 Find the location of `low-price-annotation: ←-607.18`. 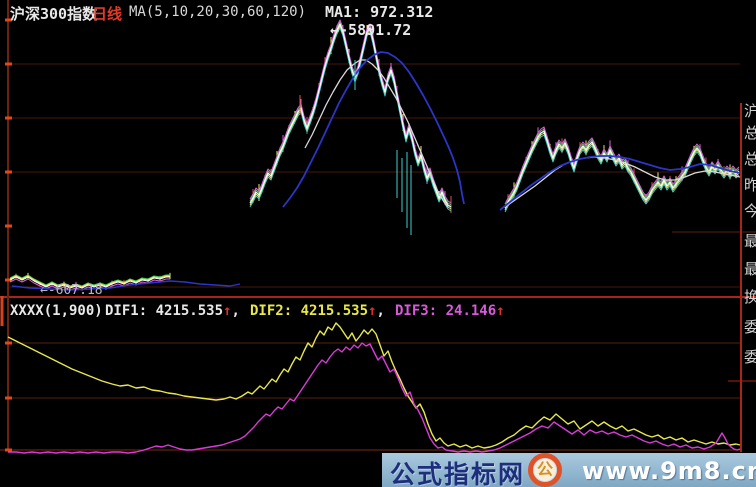

low-price-annotation: ←-607.18 is located at coordinates (71, 290).